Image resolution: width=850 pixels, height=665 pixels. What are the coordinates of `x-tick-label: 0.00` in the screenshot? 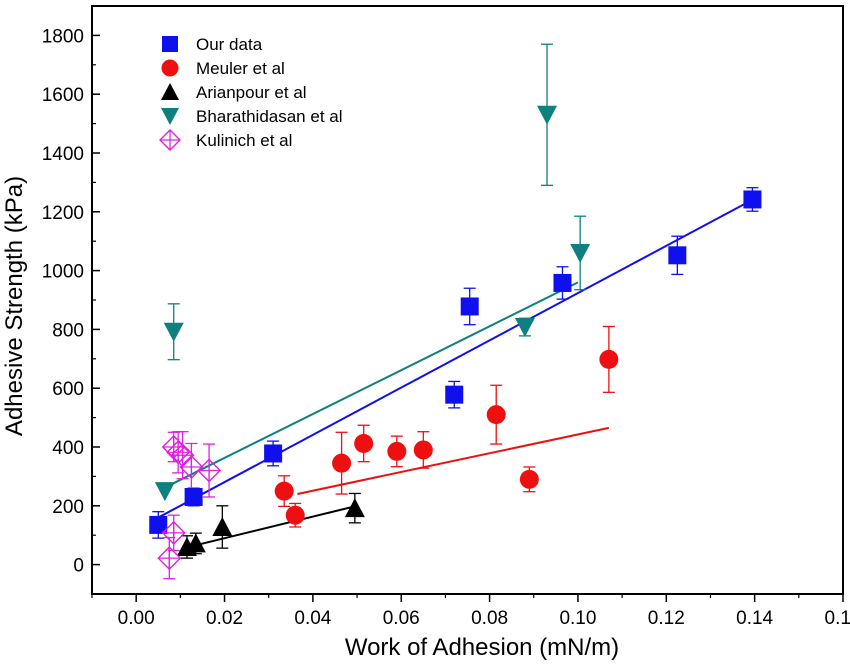 It's located at (136, 618).